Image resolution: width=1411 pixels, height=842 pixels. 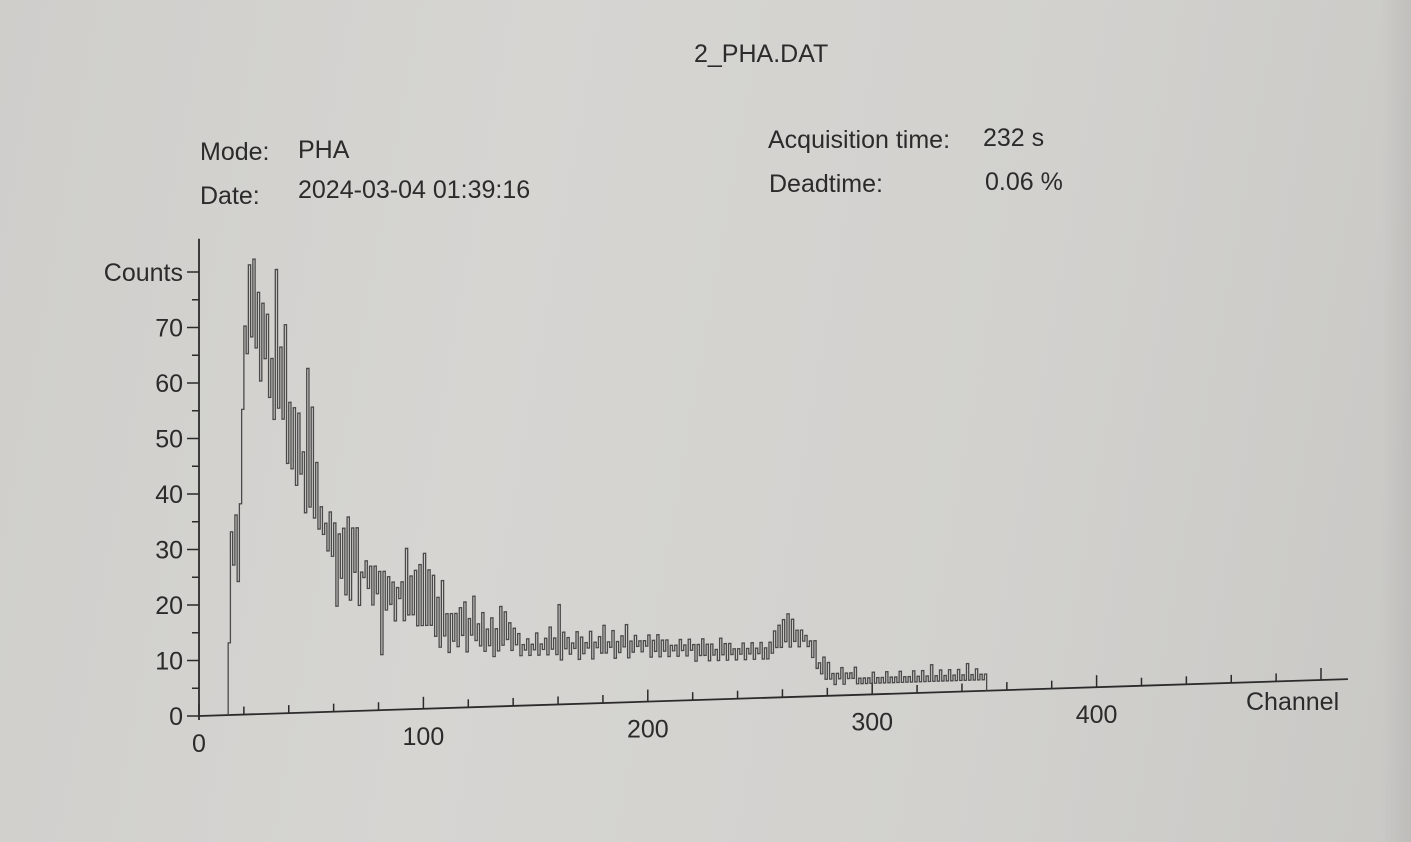 What do you see at coordinates (859, 140) in the screenshot?
I see `acquisition-time-label: Acquisition time:` at bounding box center [859, 140].